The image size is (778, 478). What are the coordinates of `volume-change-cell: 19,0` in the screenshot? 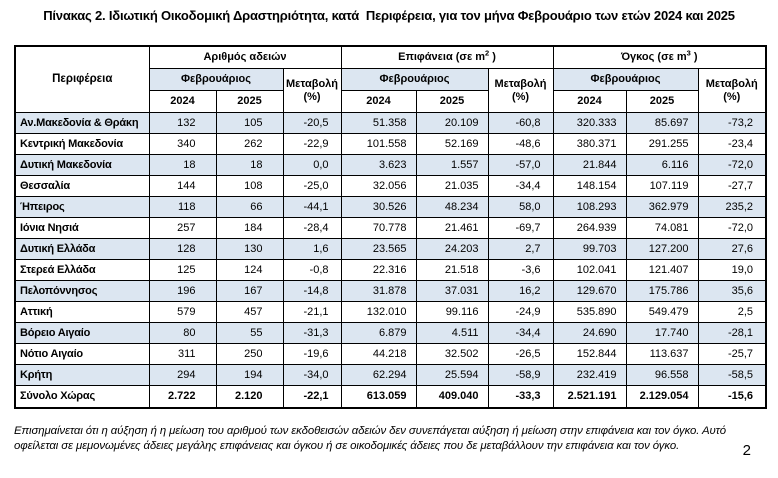 It's located at (732, 270).